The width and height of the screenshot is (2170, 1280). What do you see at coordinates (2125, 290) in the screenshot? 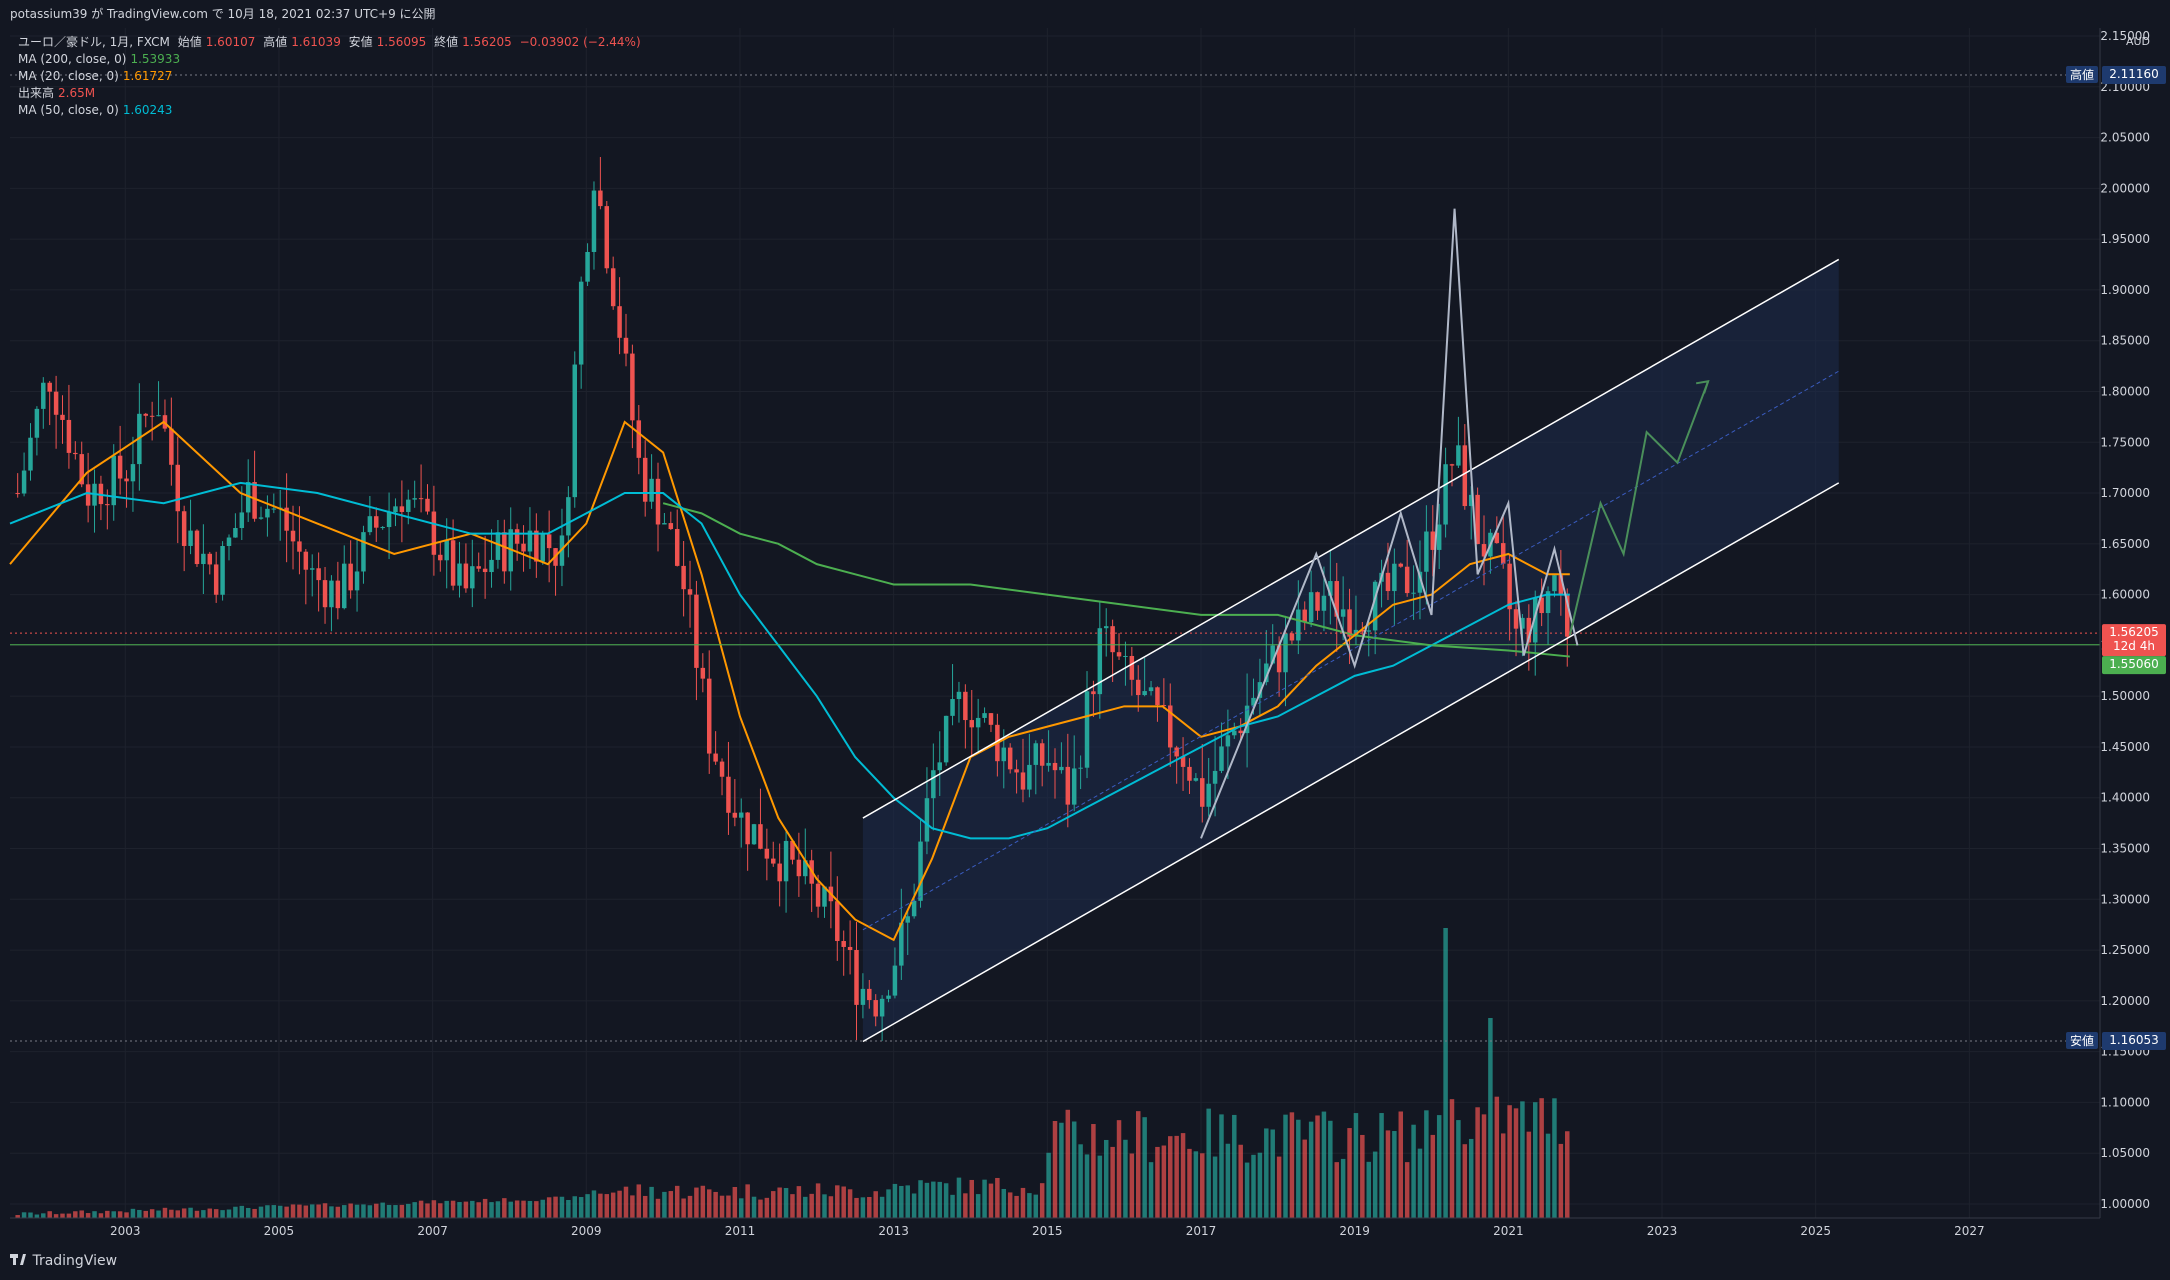
I see `price-tick-label: 1.90000` at bounding box center [2125, 290].